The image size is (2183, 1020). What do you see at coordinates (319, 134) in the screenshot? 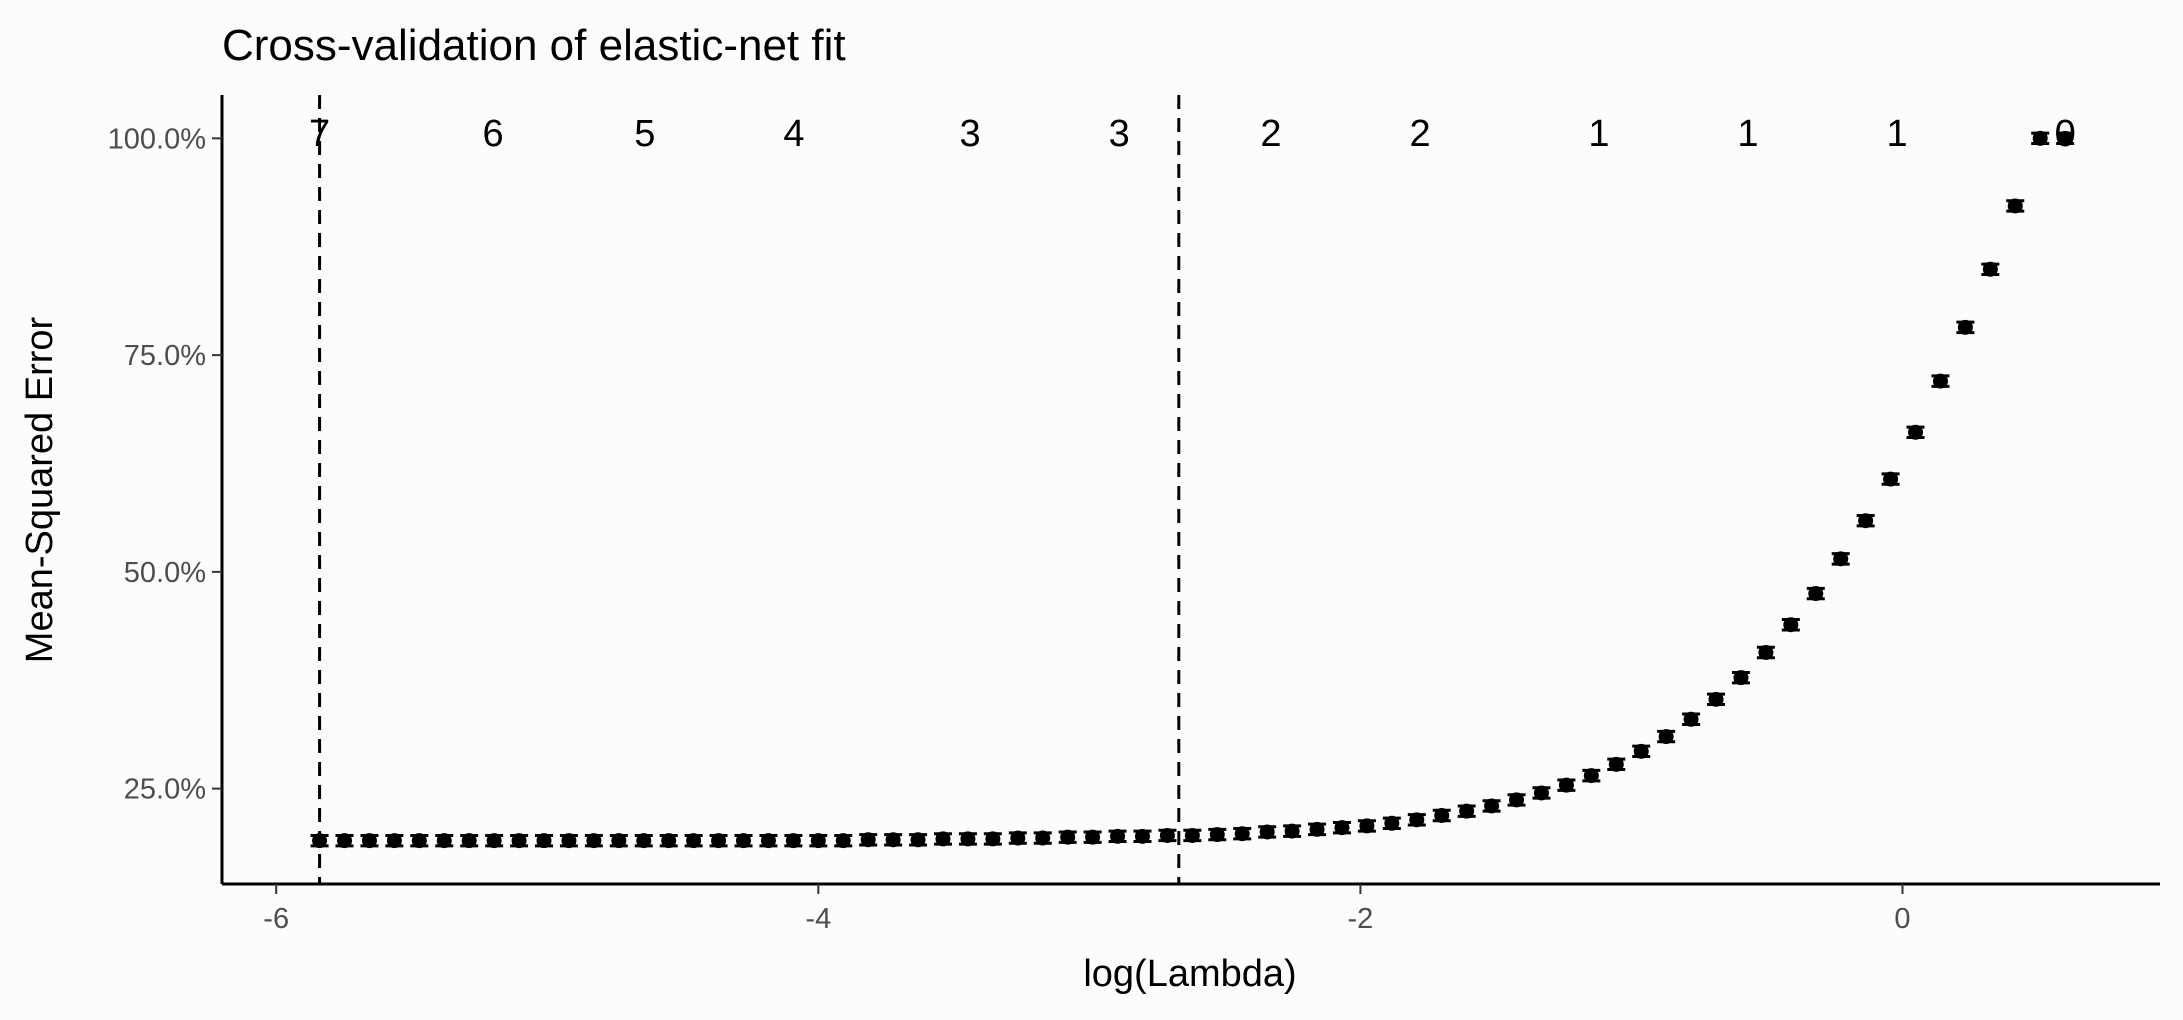
I see `nonzero-count-label: 7` at bounding box center [319, 134].